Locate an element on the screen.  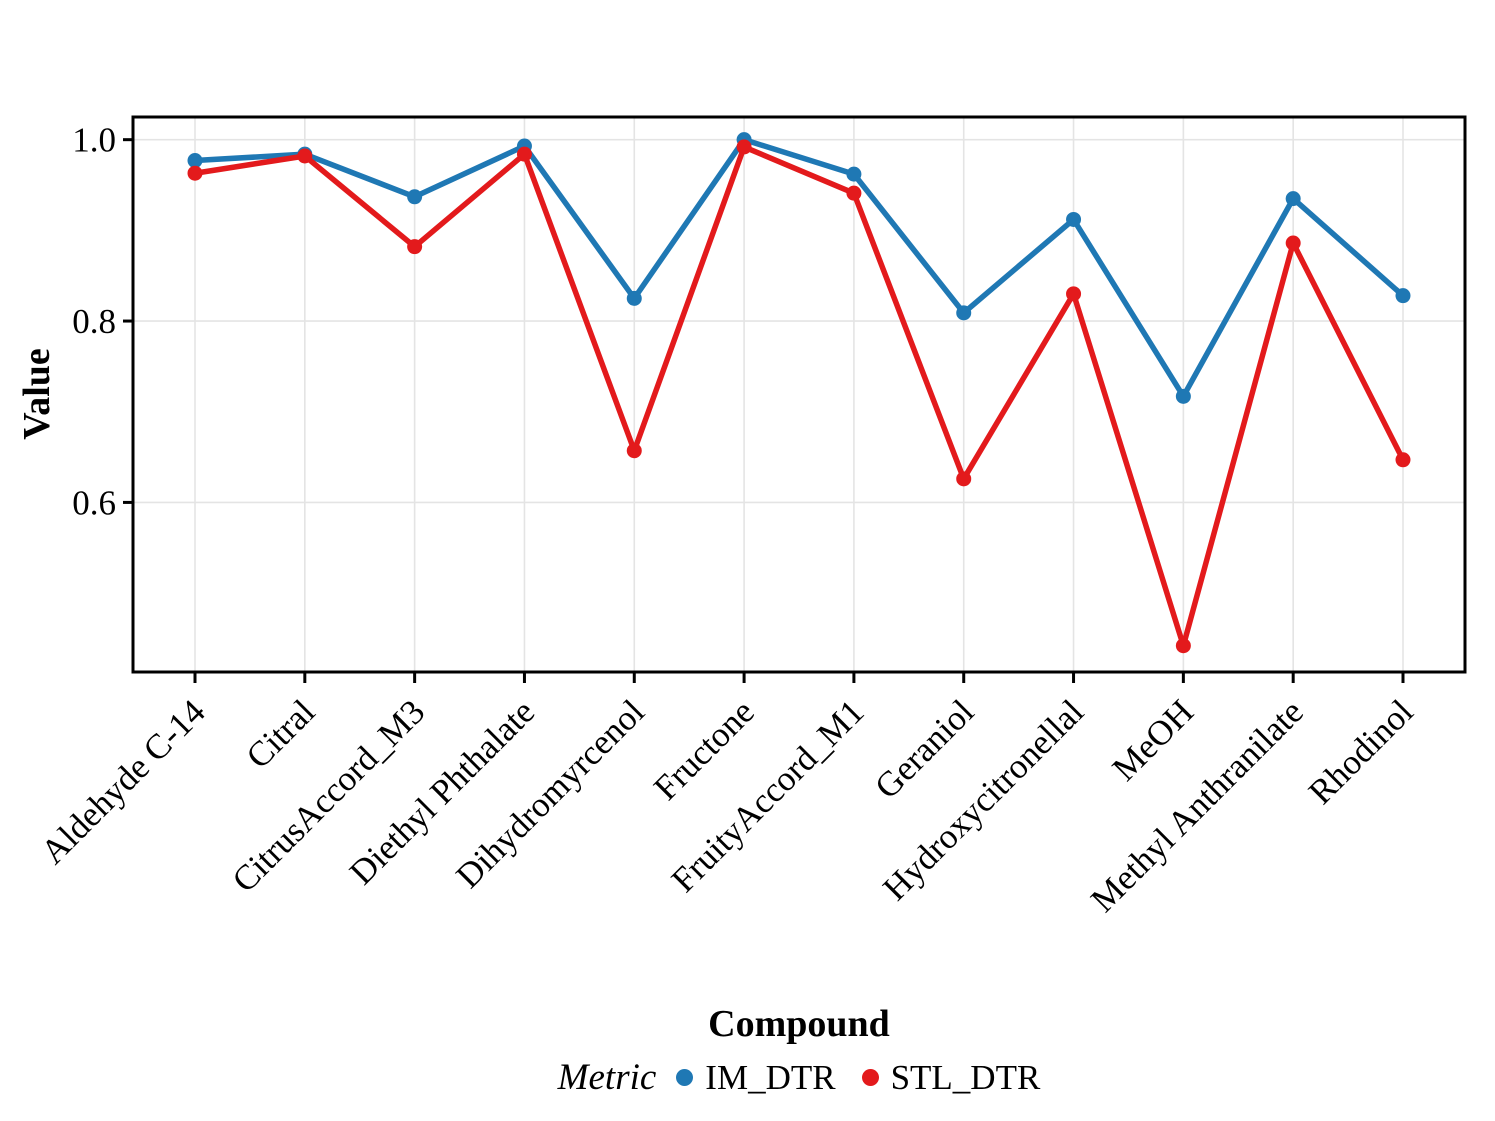
legend-item-STL_DTR: STL_DTR is located at coordinates (951, 1077).